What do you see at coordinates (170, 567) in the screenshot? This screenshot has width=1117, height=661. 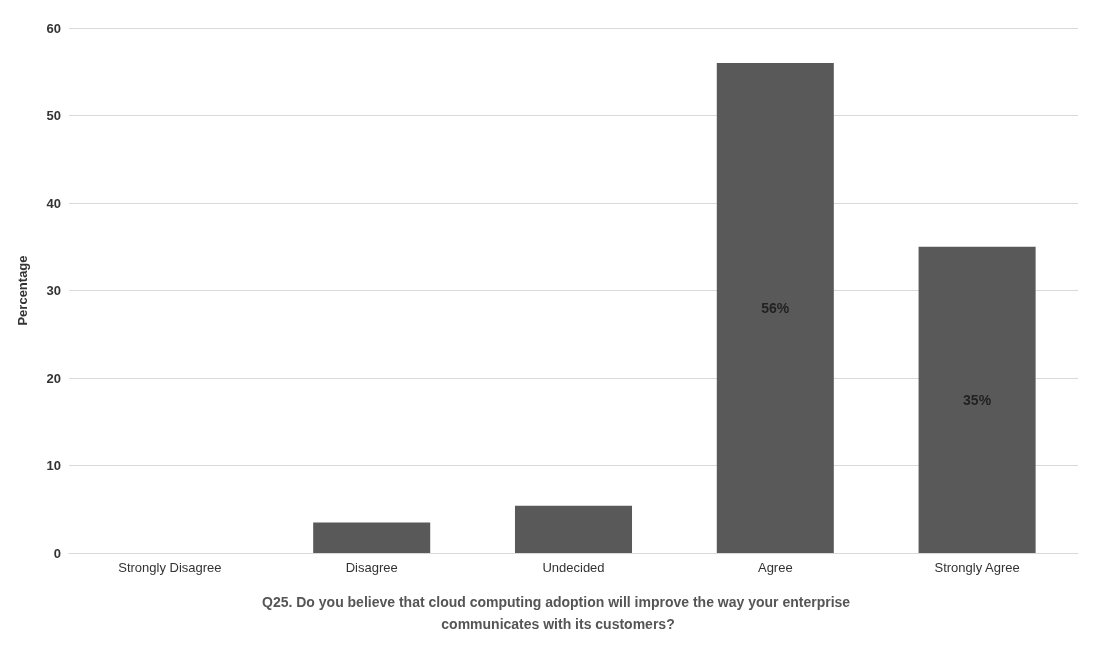 I see `x-tick-label: Strongly Disagree` at bounding box center [170, 567].